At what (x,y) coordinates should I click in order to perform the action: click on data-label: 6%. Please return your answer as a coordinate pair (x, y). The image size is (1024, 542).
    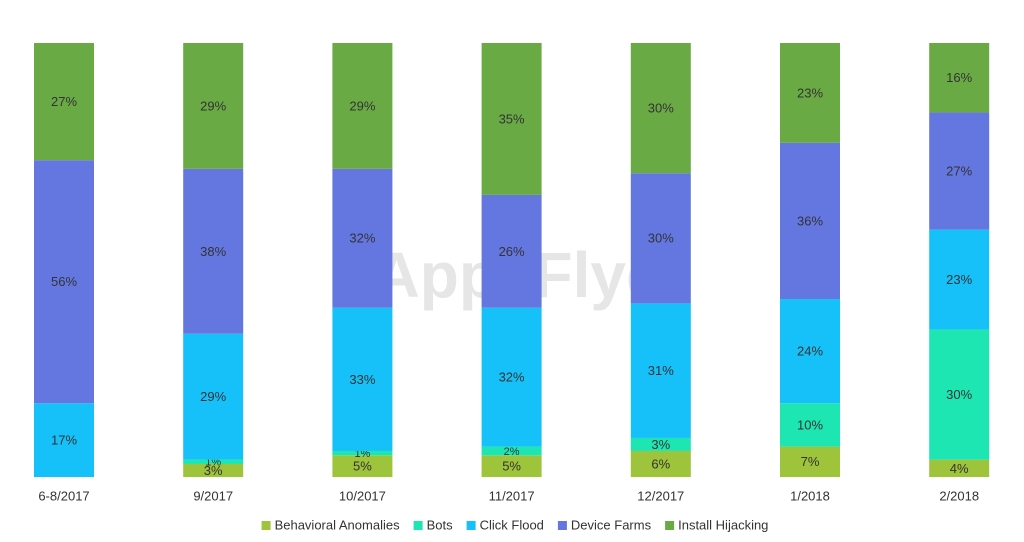
    Looking at the image, I should click on (660, 463).